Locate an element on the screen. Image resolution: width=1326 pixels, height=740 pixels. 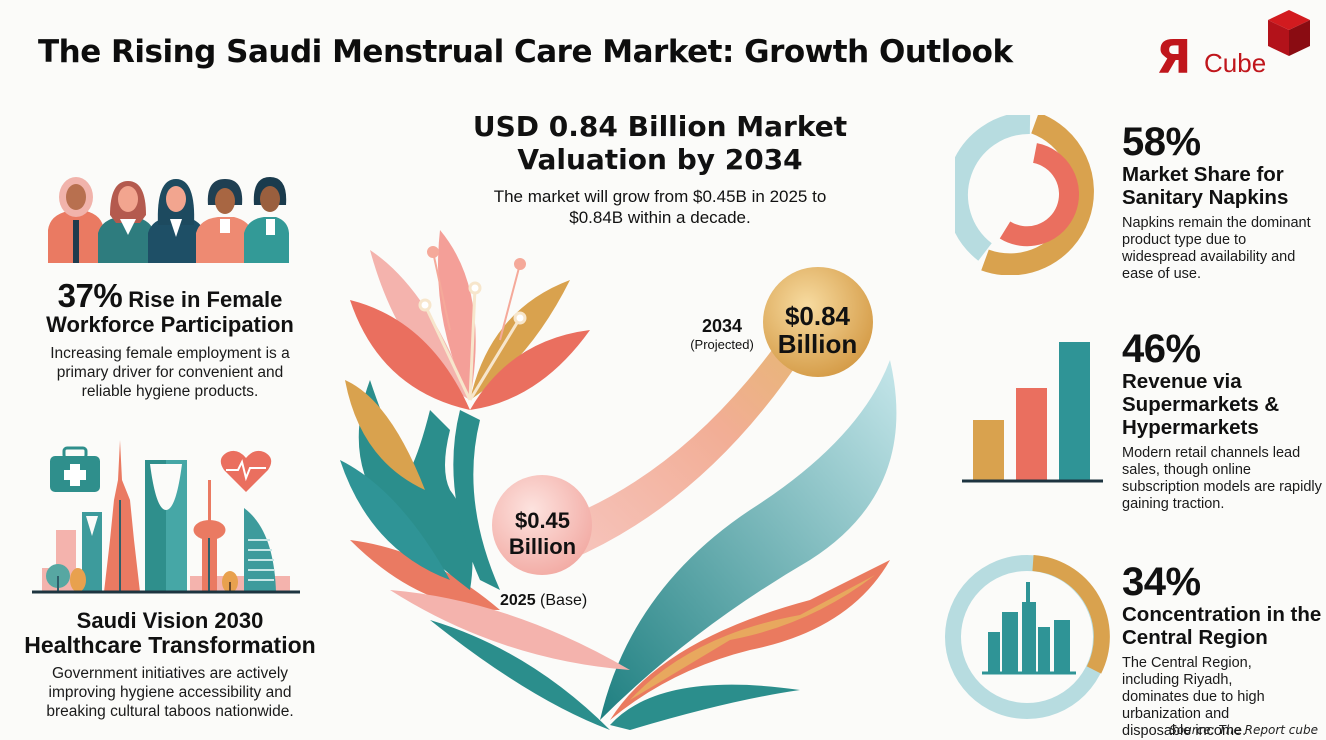
workforce-headline: Rise in Female is located at coordinates (205, 299).